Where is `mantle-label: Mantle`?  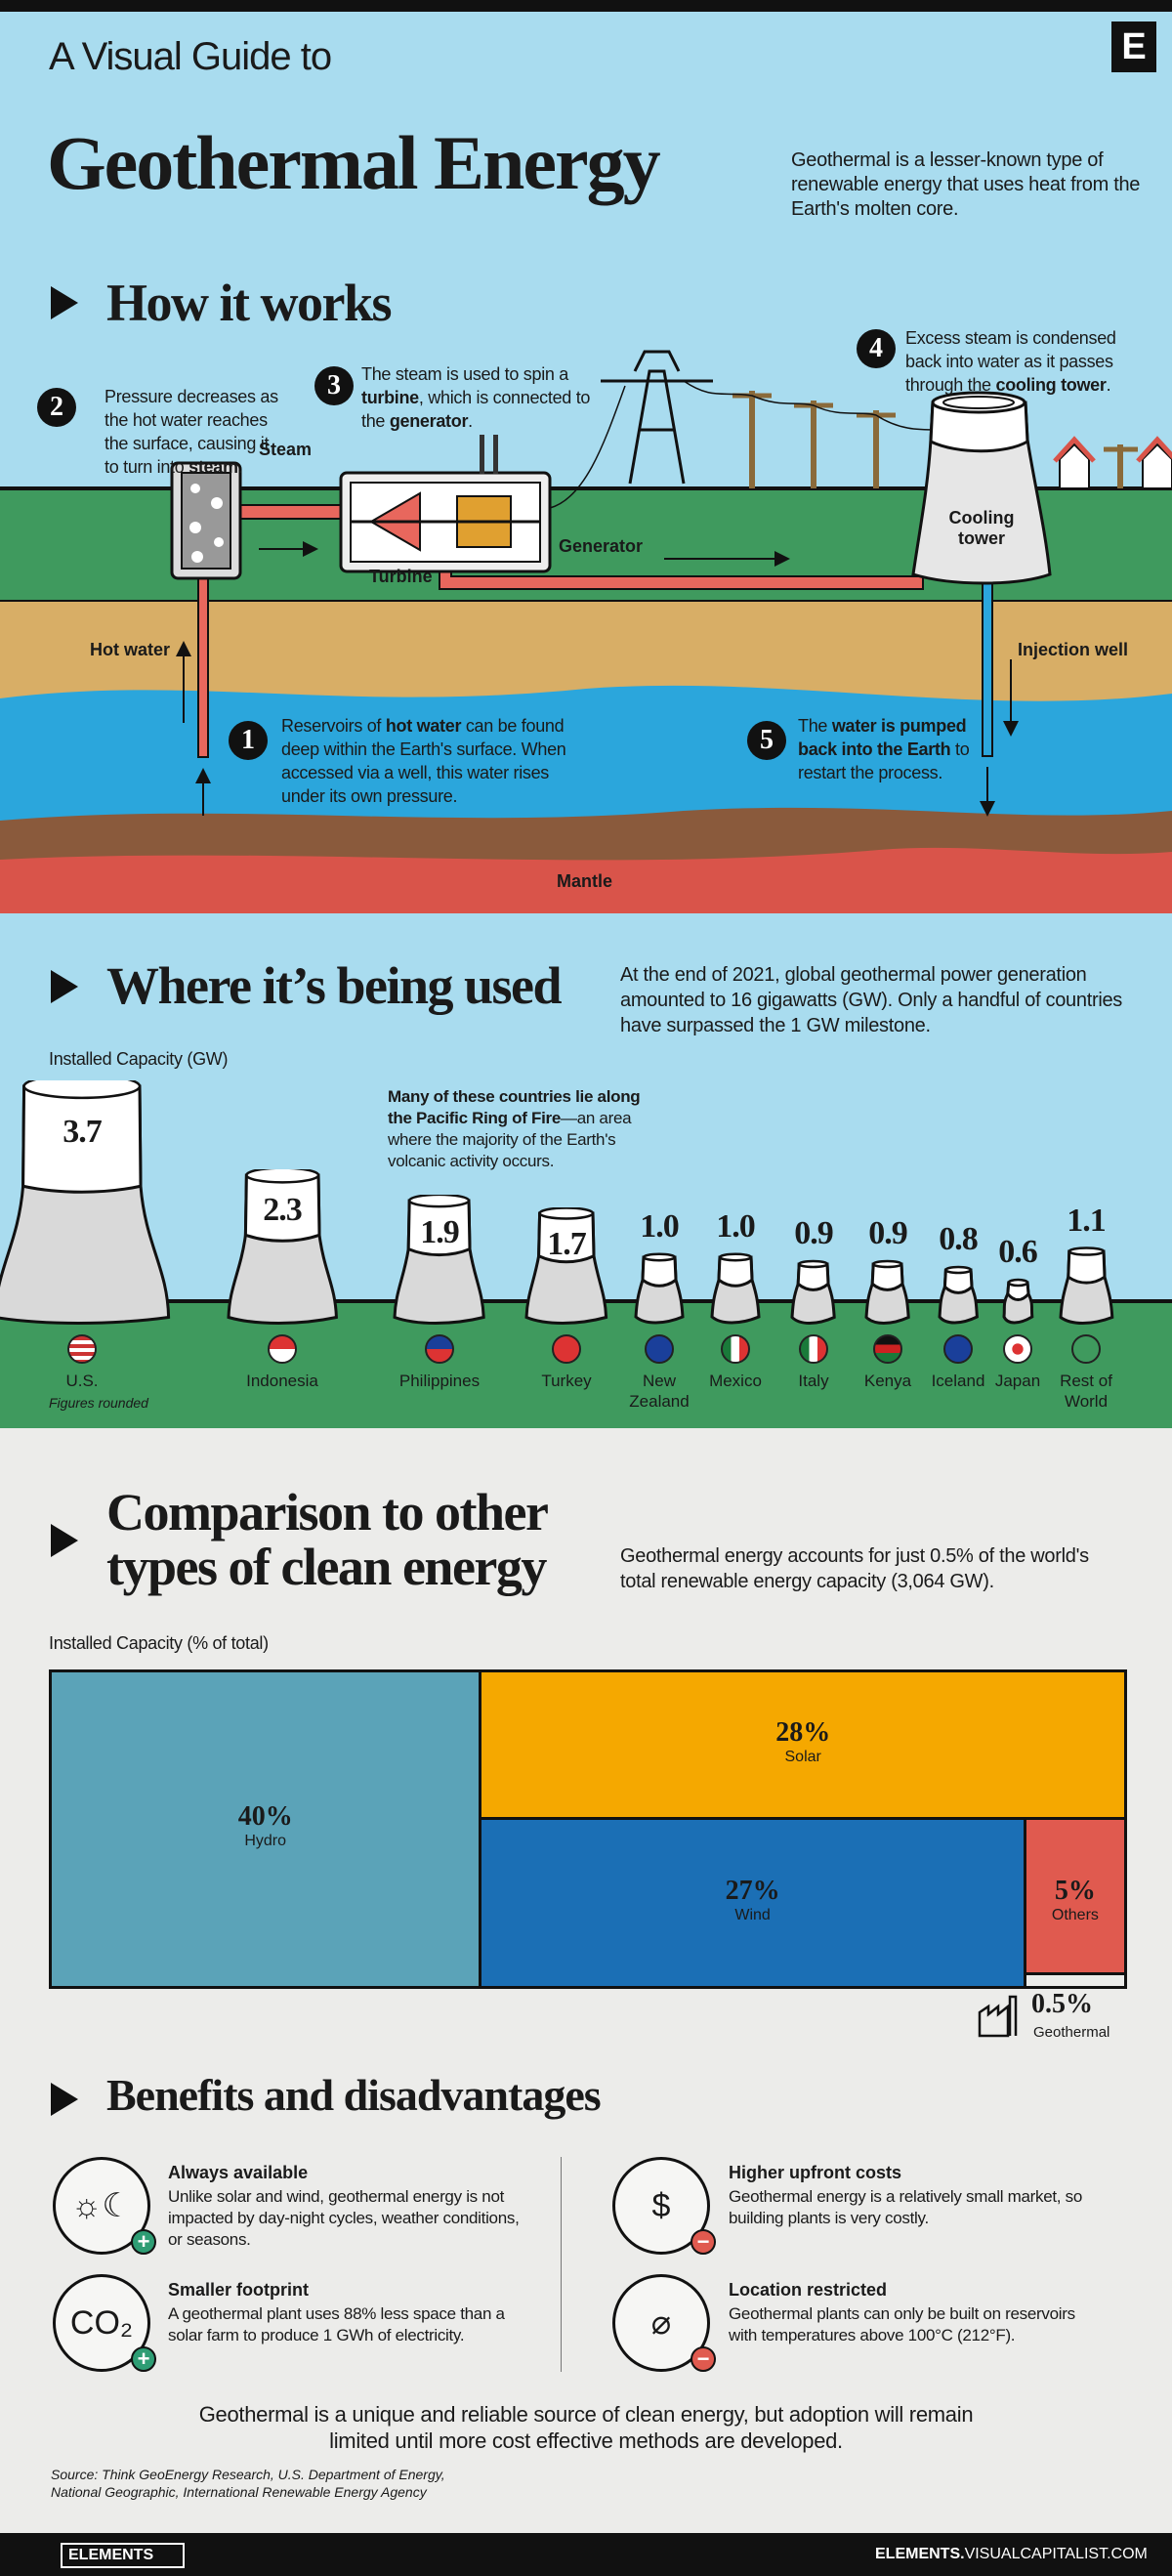 mantle-label: Mantle is located at coordinates (585, 881).